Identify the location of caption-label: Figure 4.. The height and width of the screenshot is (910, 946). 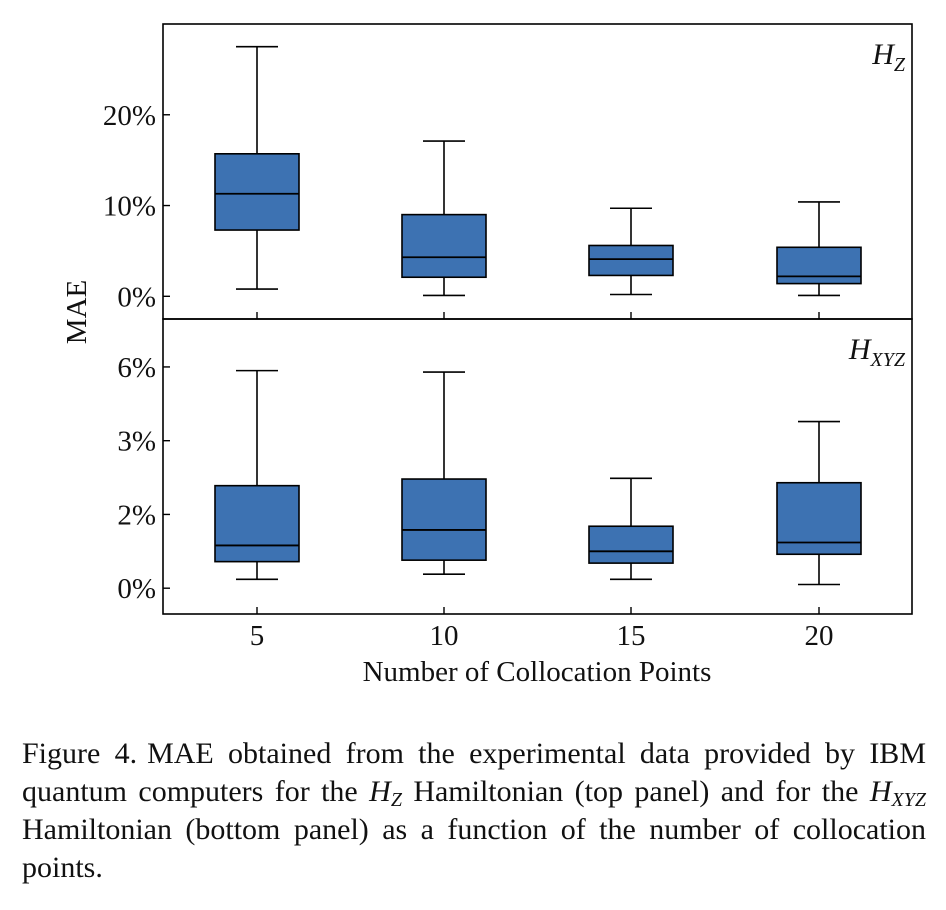
(80, 753).